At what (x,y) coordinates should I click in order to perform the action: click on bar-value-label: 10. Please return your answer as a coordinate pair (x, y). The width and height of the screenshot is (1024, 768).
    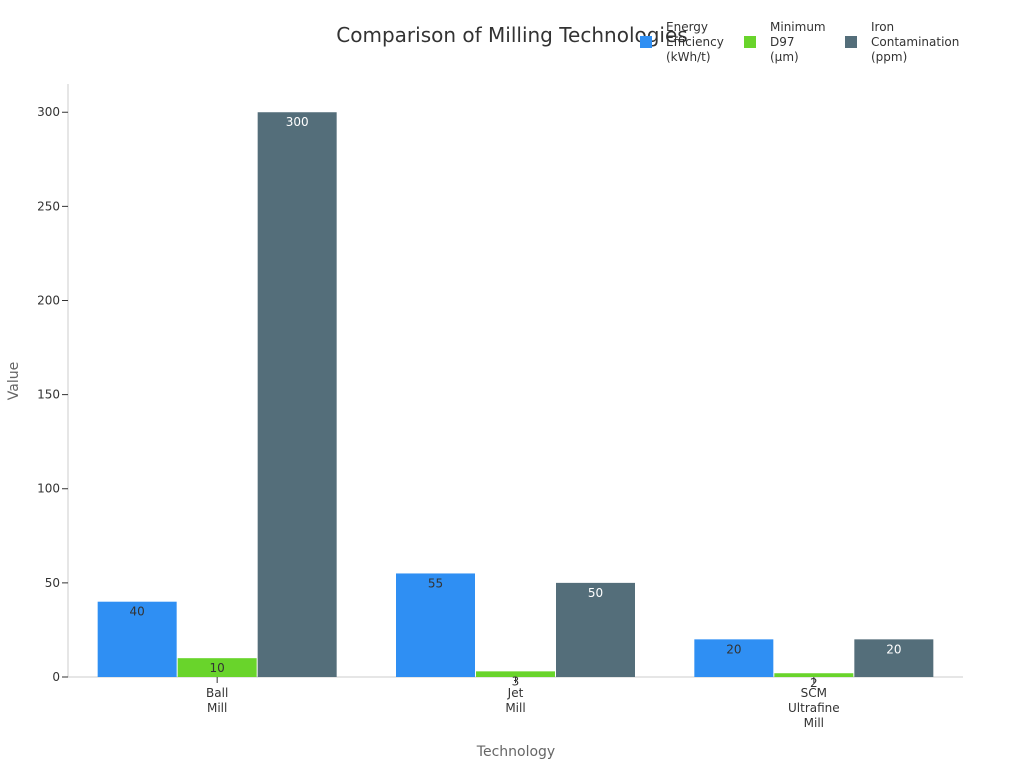
    Looking at the image, I should click on (217, 668).